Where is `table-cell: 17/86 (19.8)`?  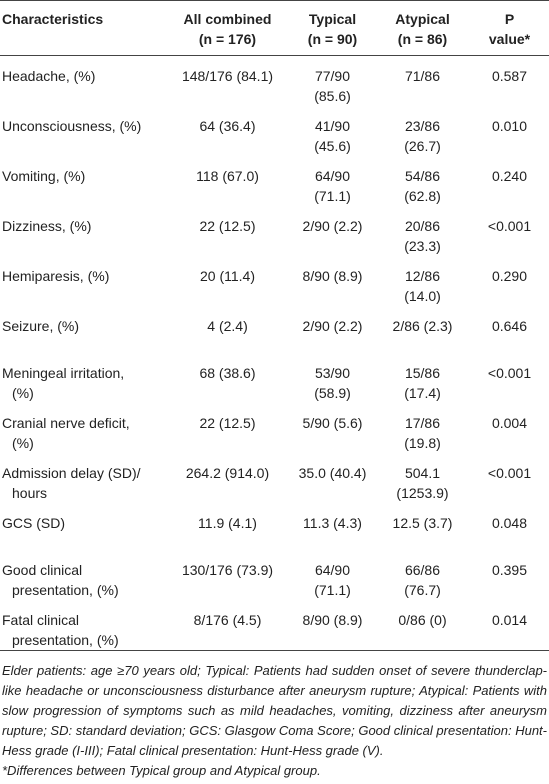 table-cell: 17/86 (19.8) is located at coordinates (422, 428).